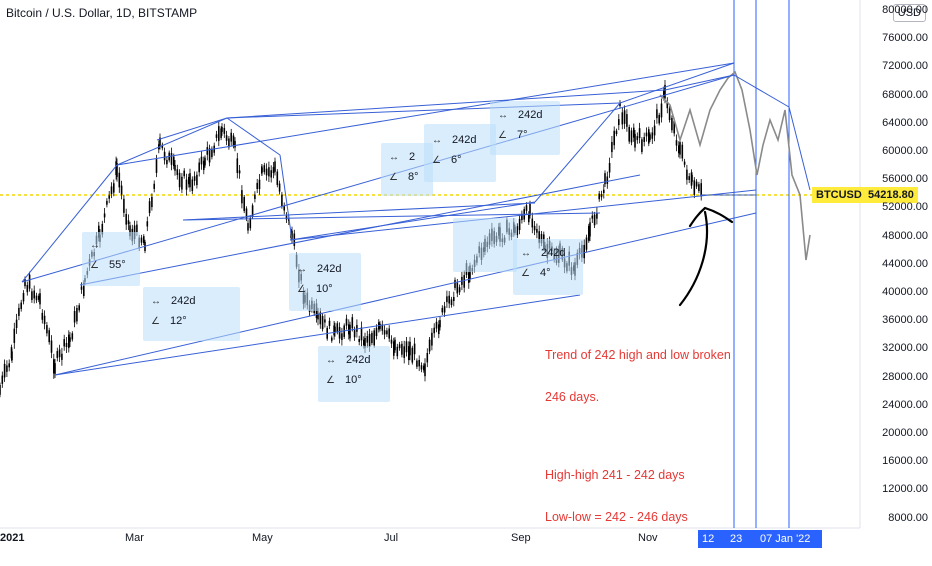 This screenshot has height=566, width=932. I want to click on currency-badge: USD, so click(909, 13).